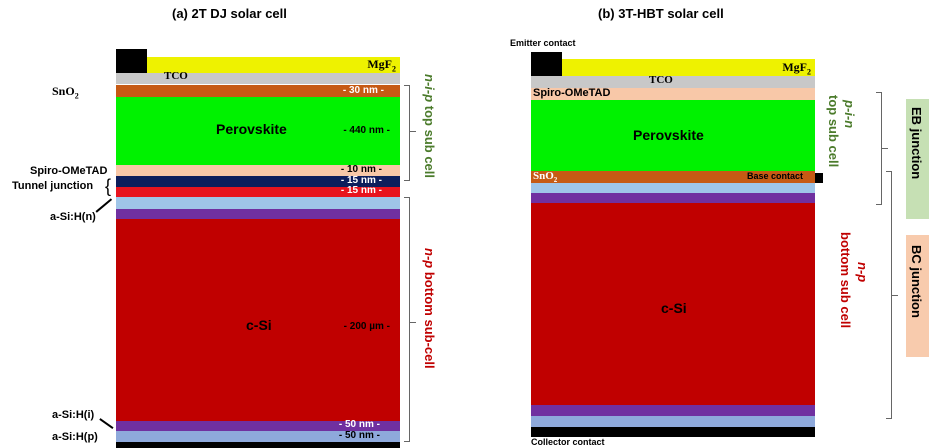 The image size is (929, 448). What do you see at coordinates (543, 43) in the screenshot?
I see `emitter-contact-label: Emitter contact` at bounding box center [543, 43].